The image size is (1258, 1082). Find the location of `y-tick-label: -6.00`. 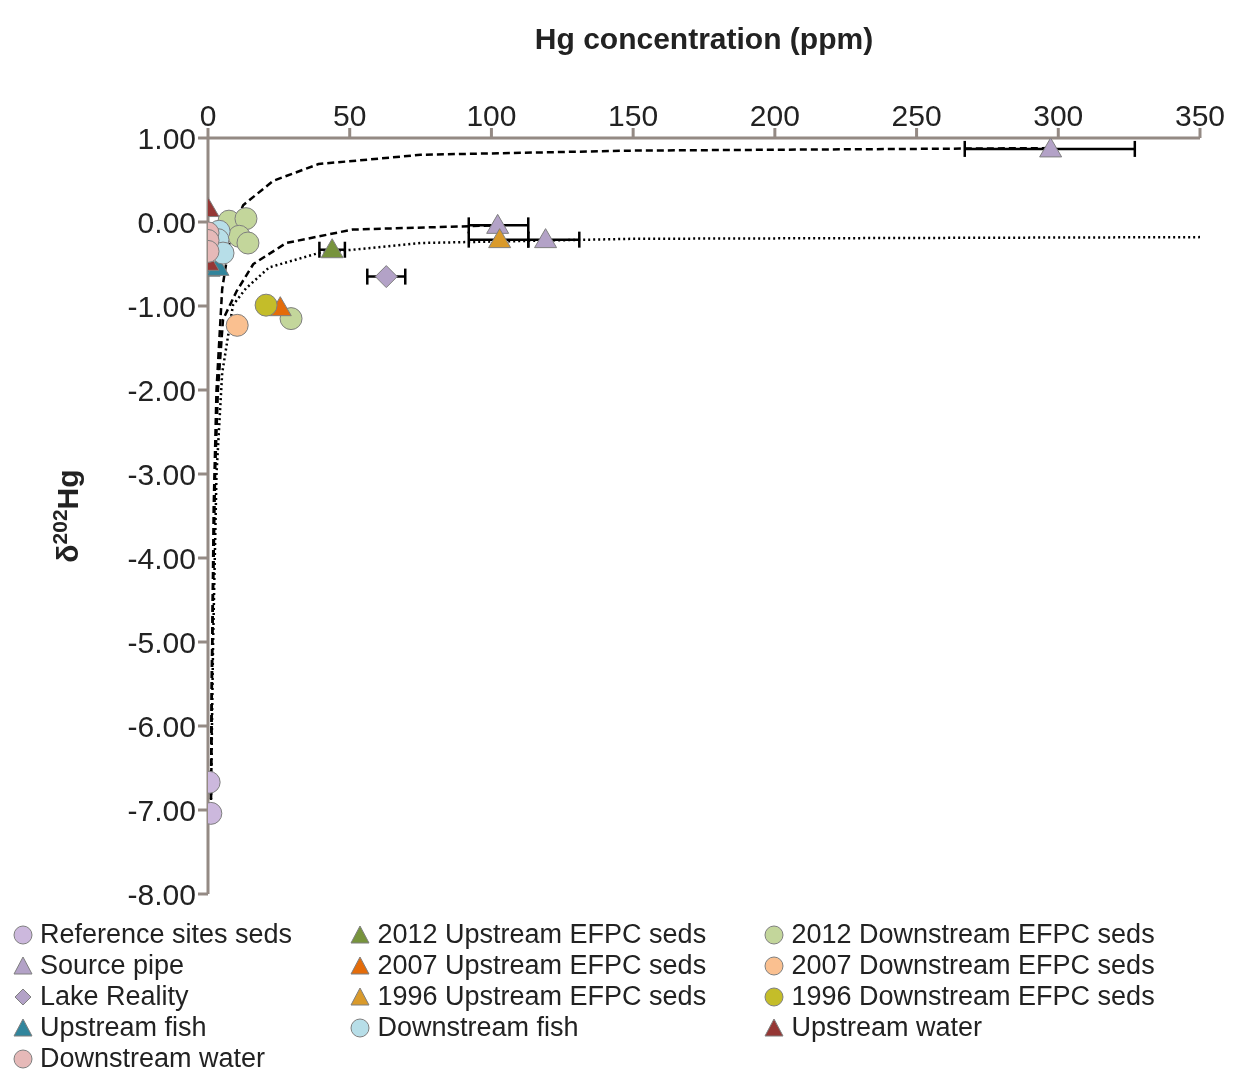

y-tick-label: -6.00 is located at coordinates (161, 726).